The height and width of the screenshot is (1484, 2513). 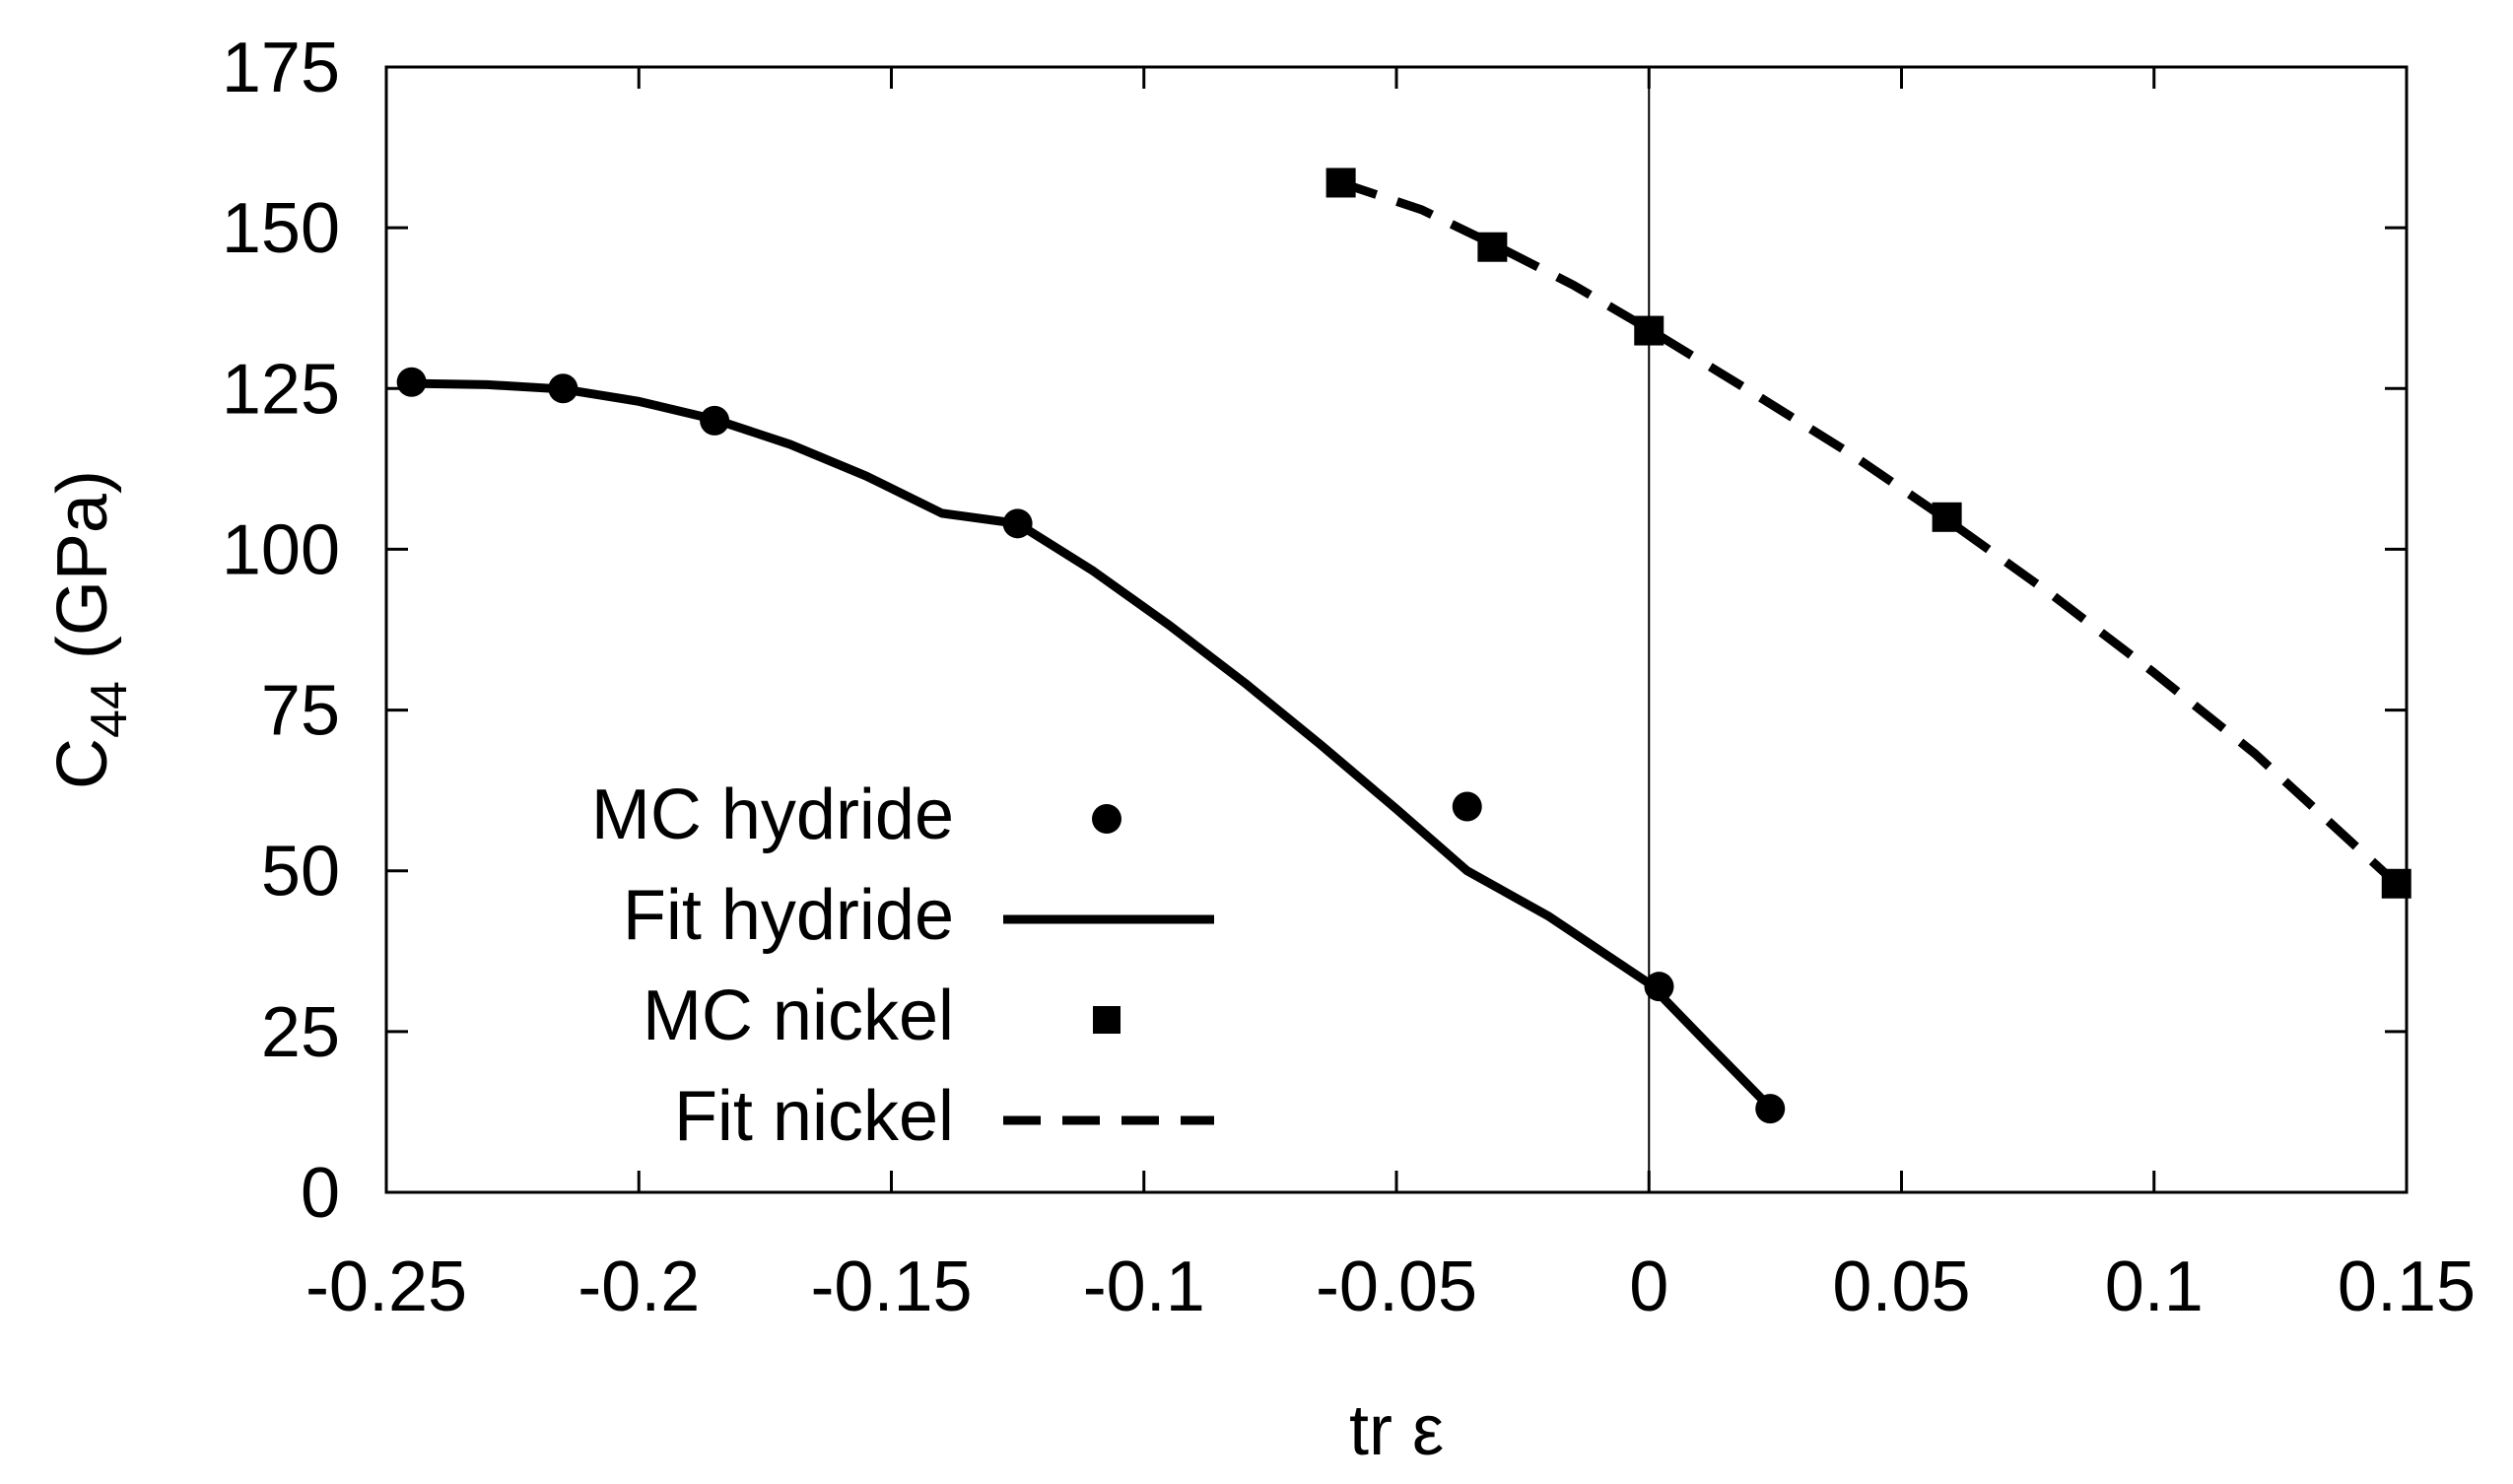 What do you see at coordinates (387, 1287) in the screenshot?
I see `x-tick-label: -0.25` at bounding box center [387, 1287].